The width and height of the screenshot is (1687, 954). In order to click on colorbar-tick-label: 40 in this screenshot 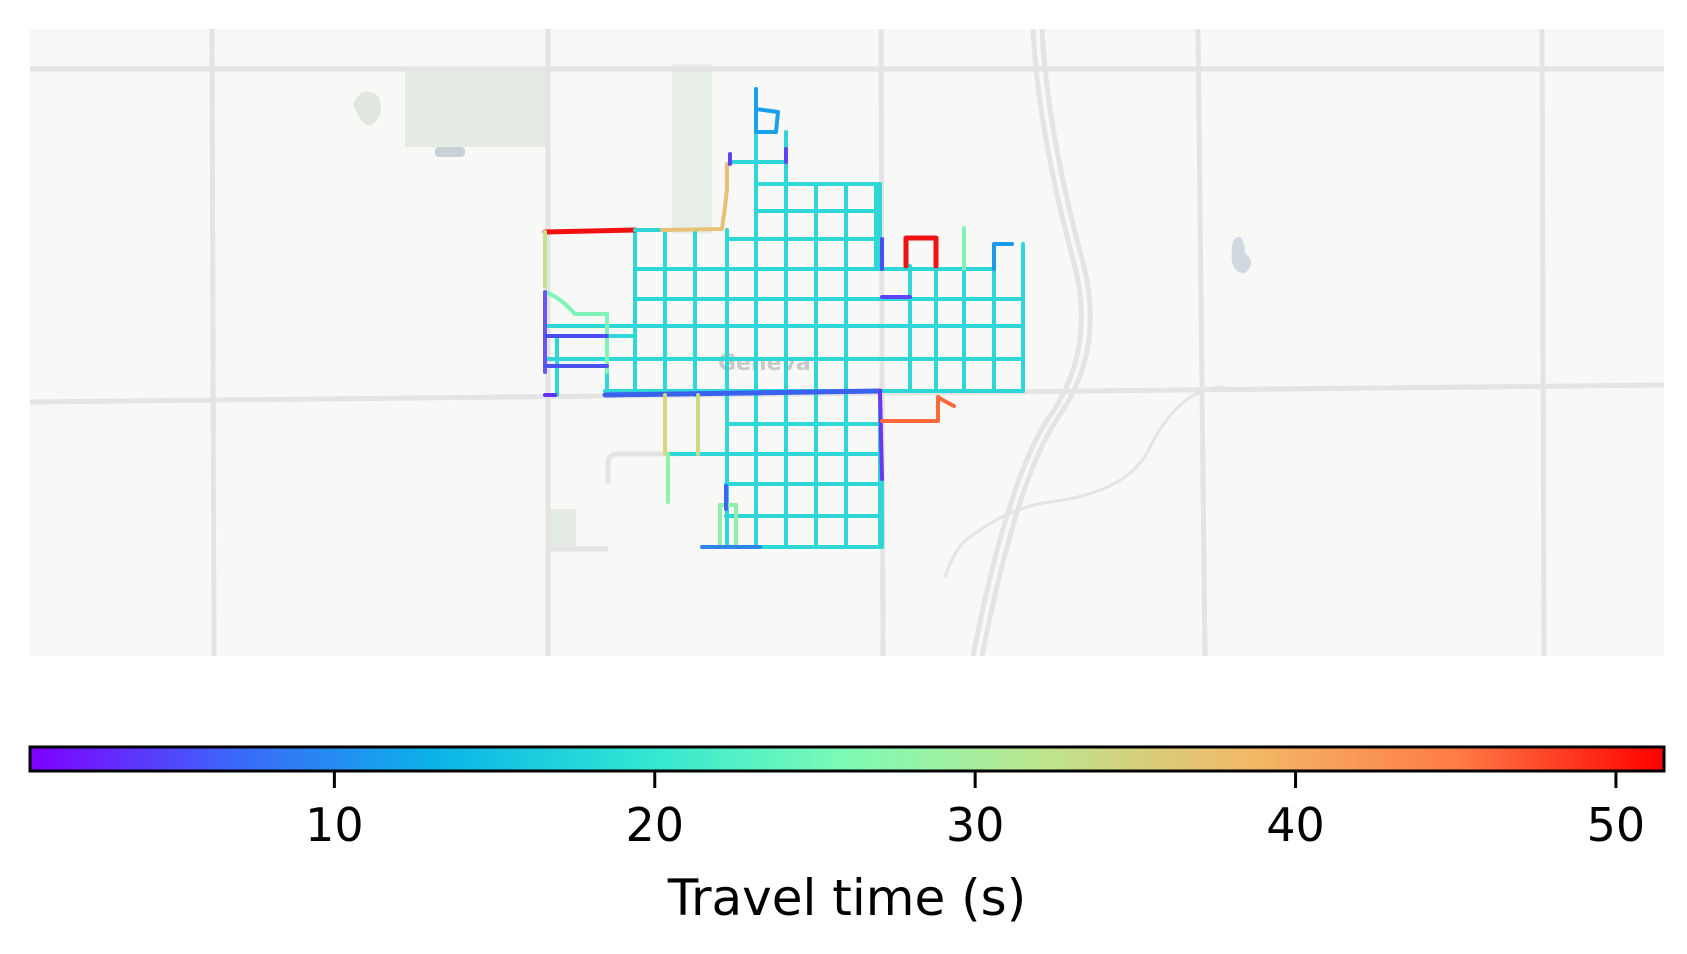, I will do `click(1295, 825)`.